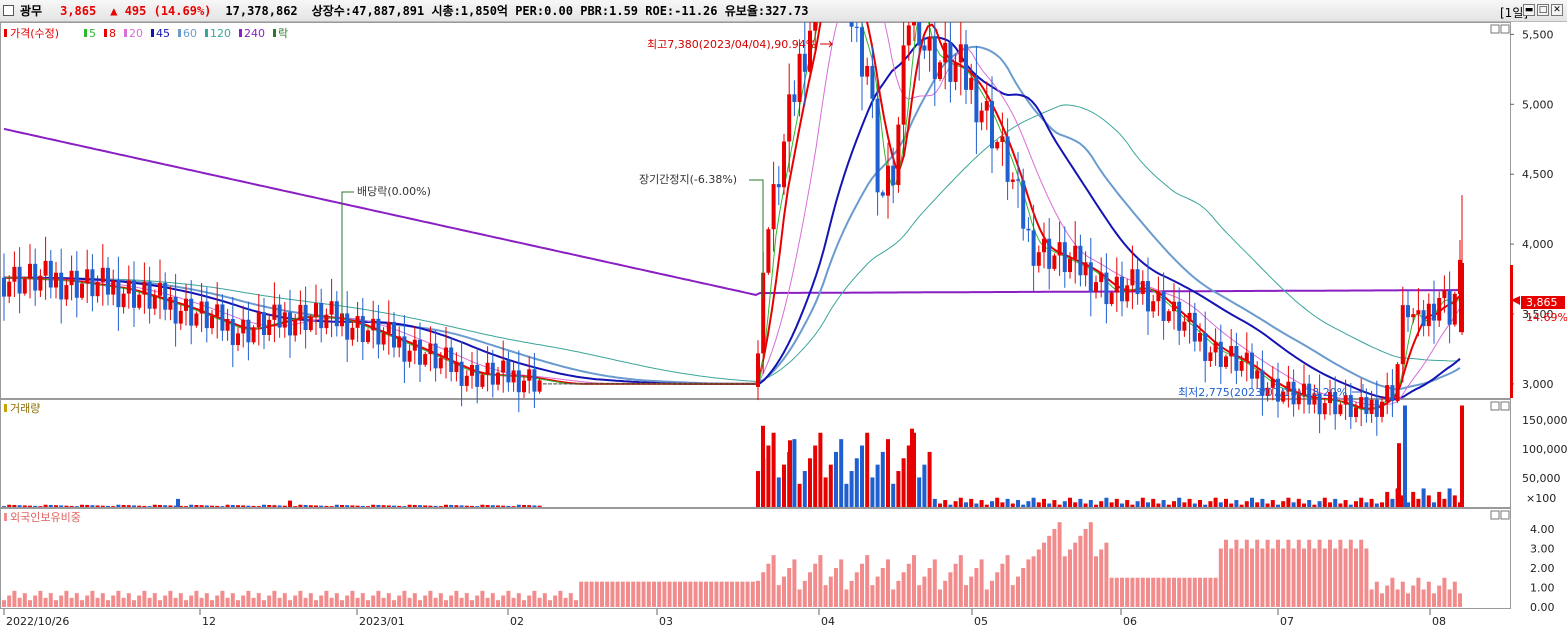 This screenshot has width=1567, height=630. I want to click on volume-panel-title: 거래량, so click(25, 408).